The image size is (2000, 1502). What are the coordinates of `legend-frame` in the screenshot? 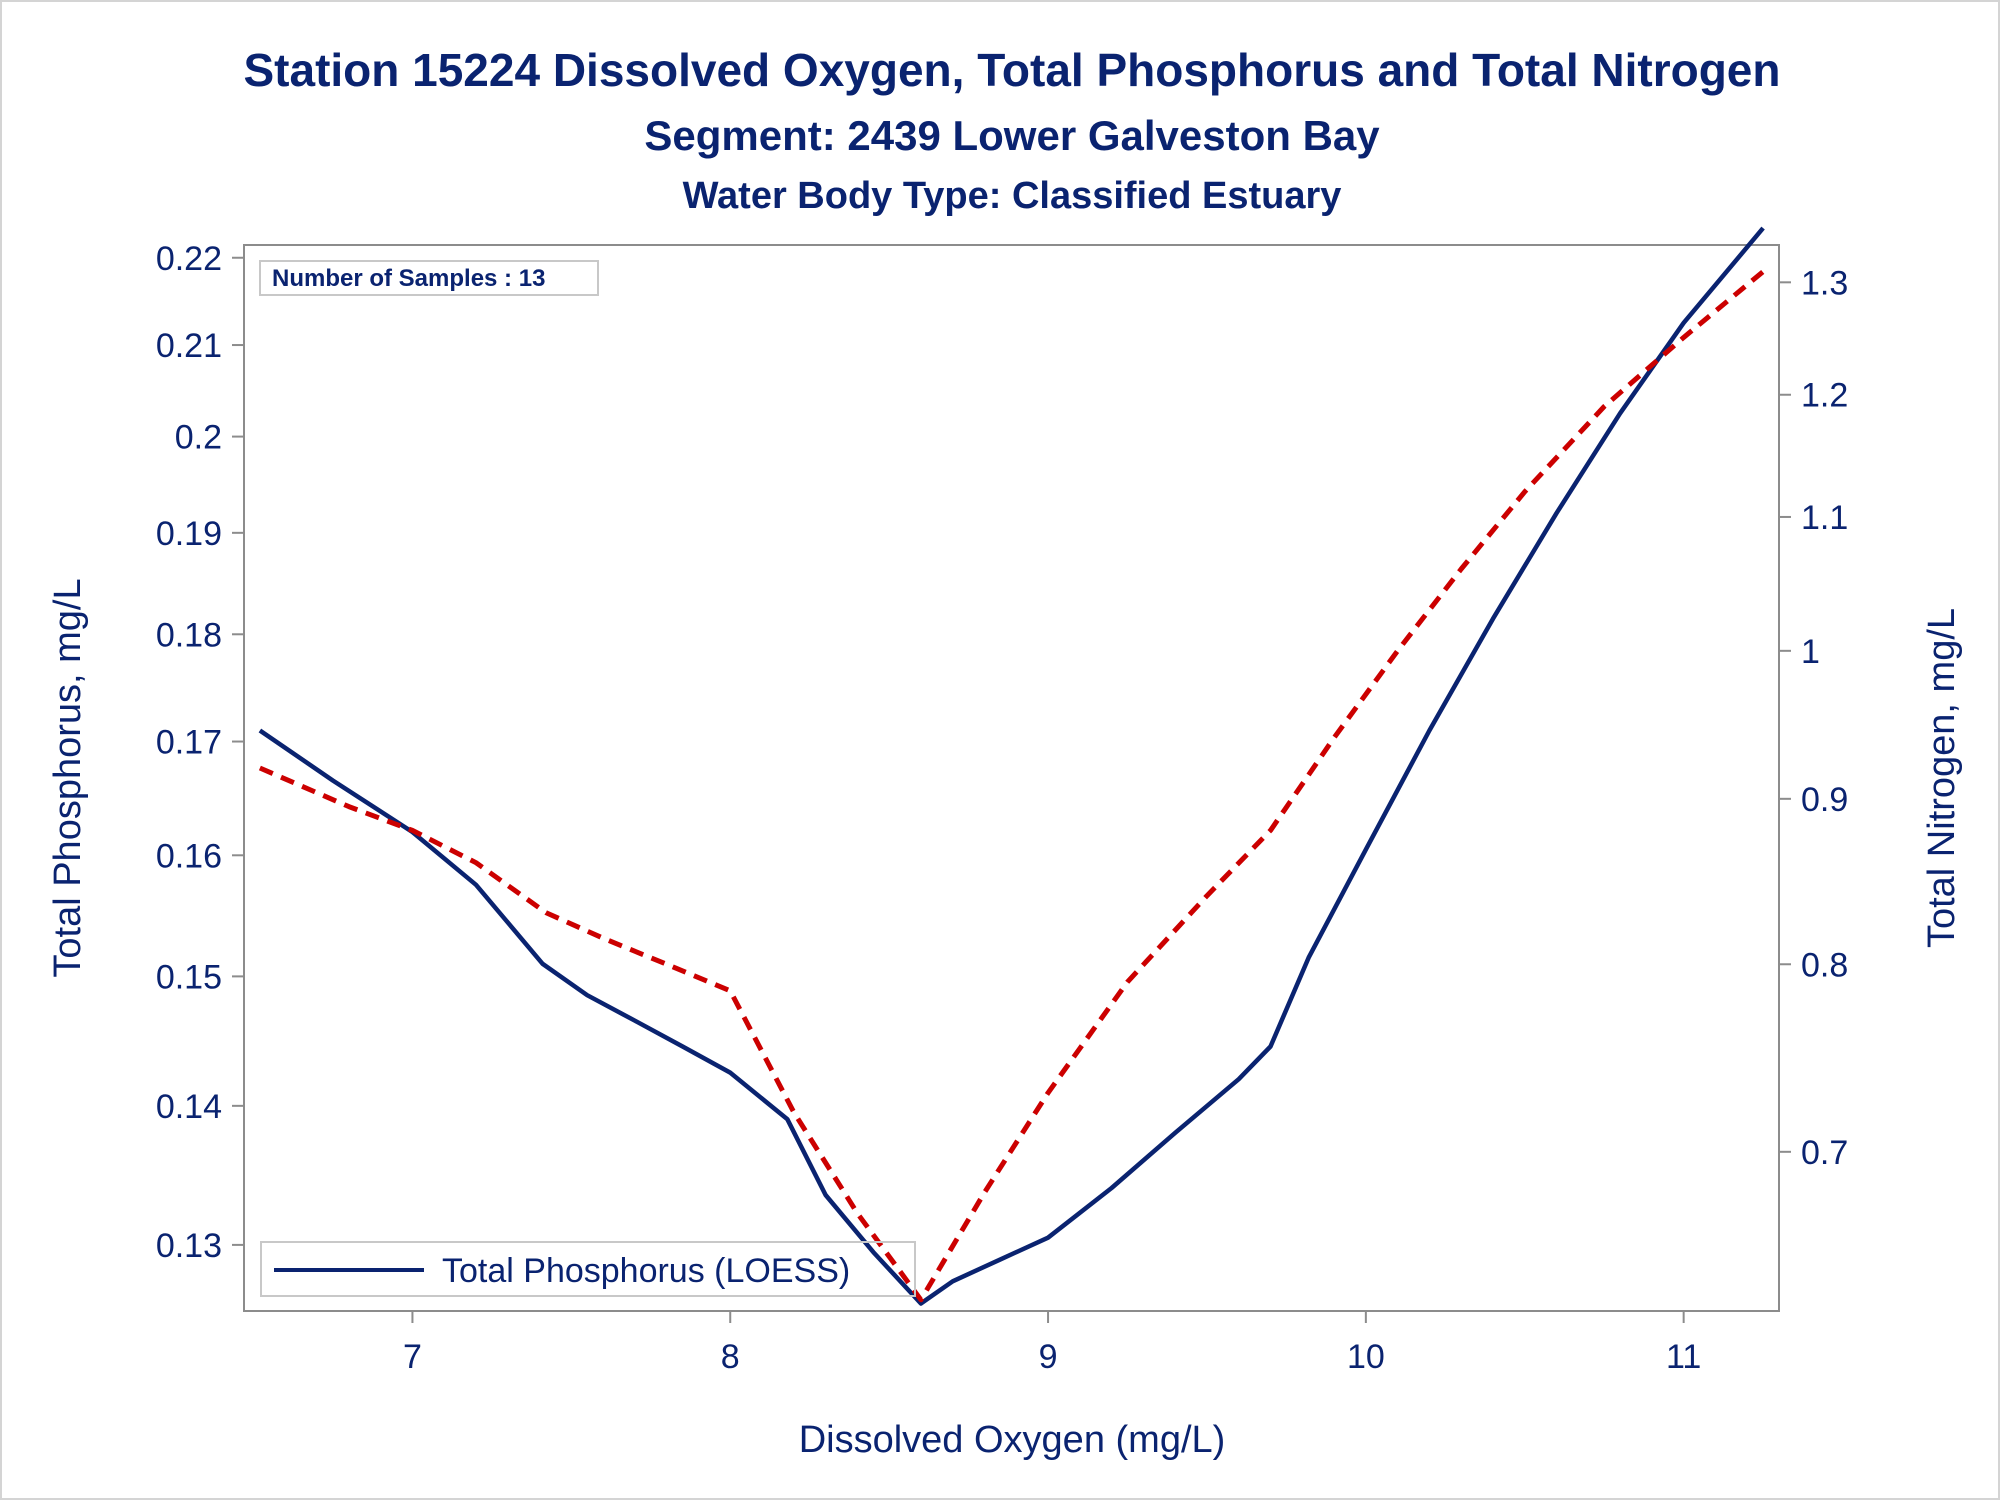 It's located at (588, 1269).